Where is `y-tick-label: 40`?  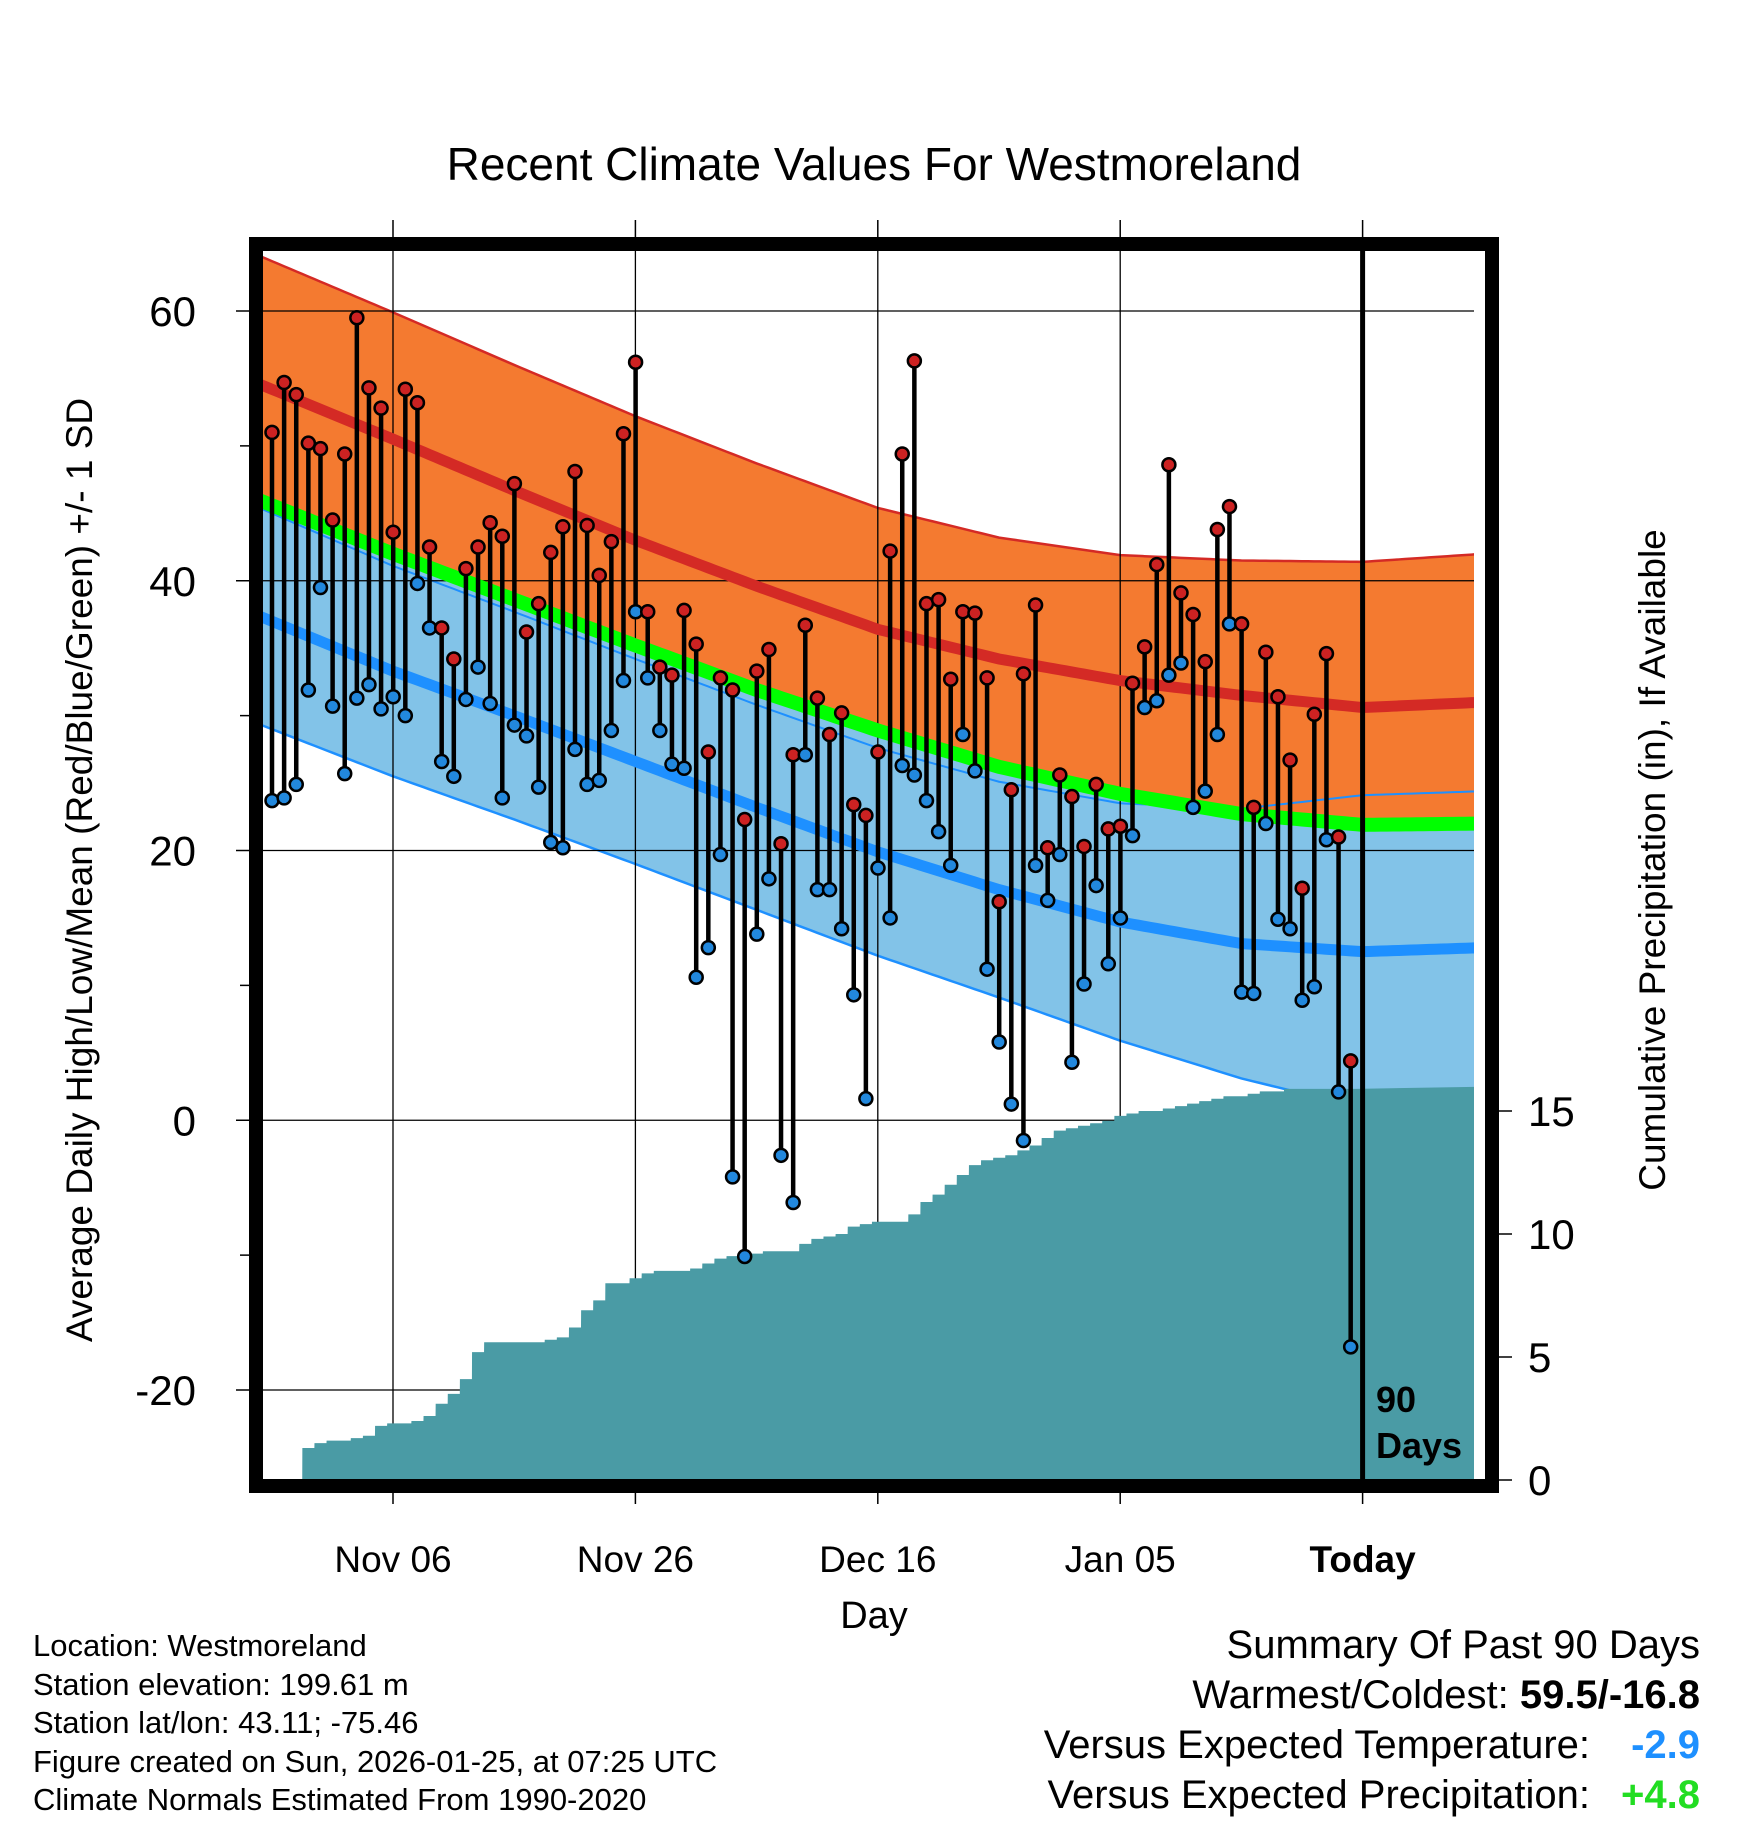 y-tick-label: 40 is located at coordinates (172, 581).